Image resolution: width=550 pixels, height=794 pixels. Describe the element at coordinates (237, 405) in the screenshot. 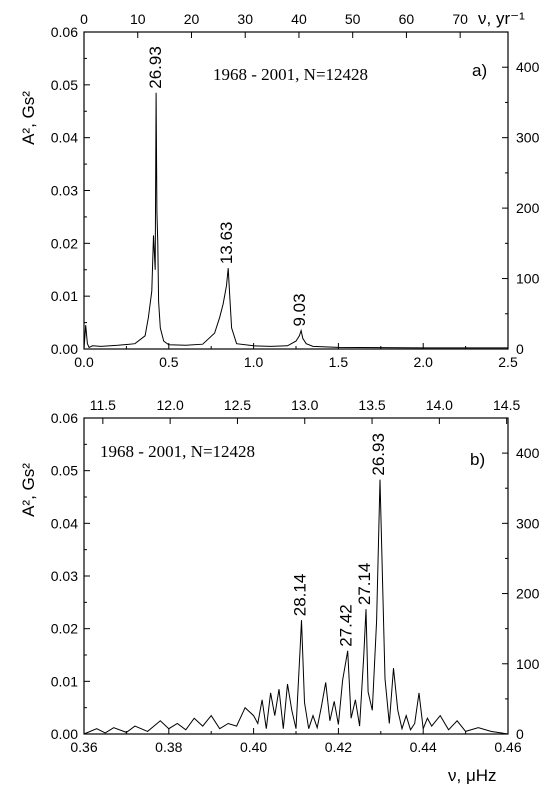

I see `top-tick-label: 12.5` at that location.